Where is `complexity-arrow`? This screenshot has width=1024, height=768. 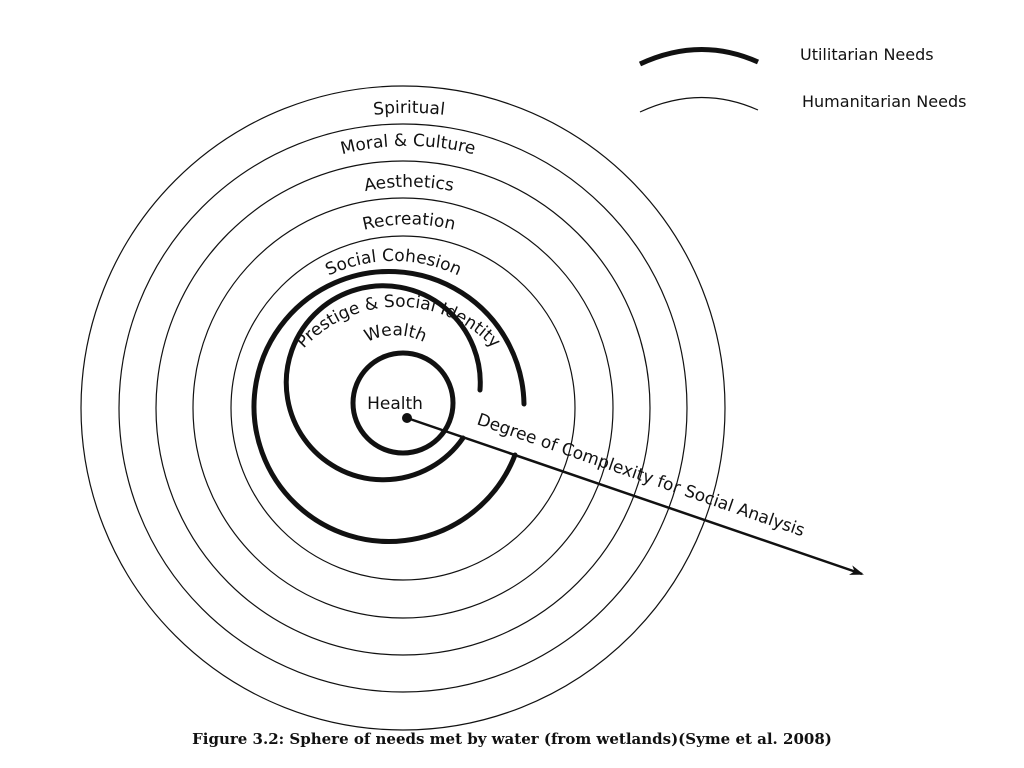
complexity-arrow is located at coordinates (635, 496).